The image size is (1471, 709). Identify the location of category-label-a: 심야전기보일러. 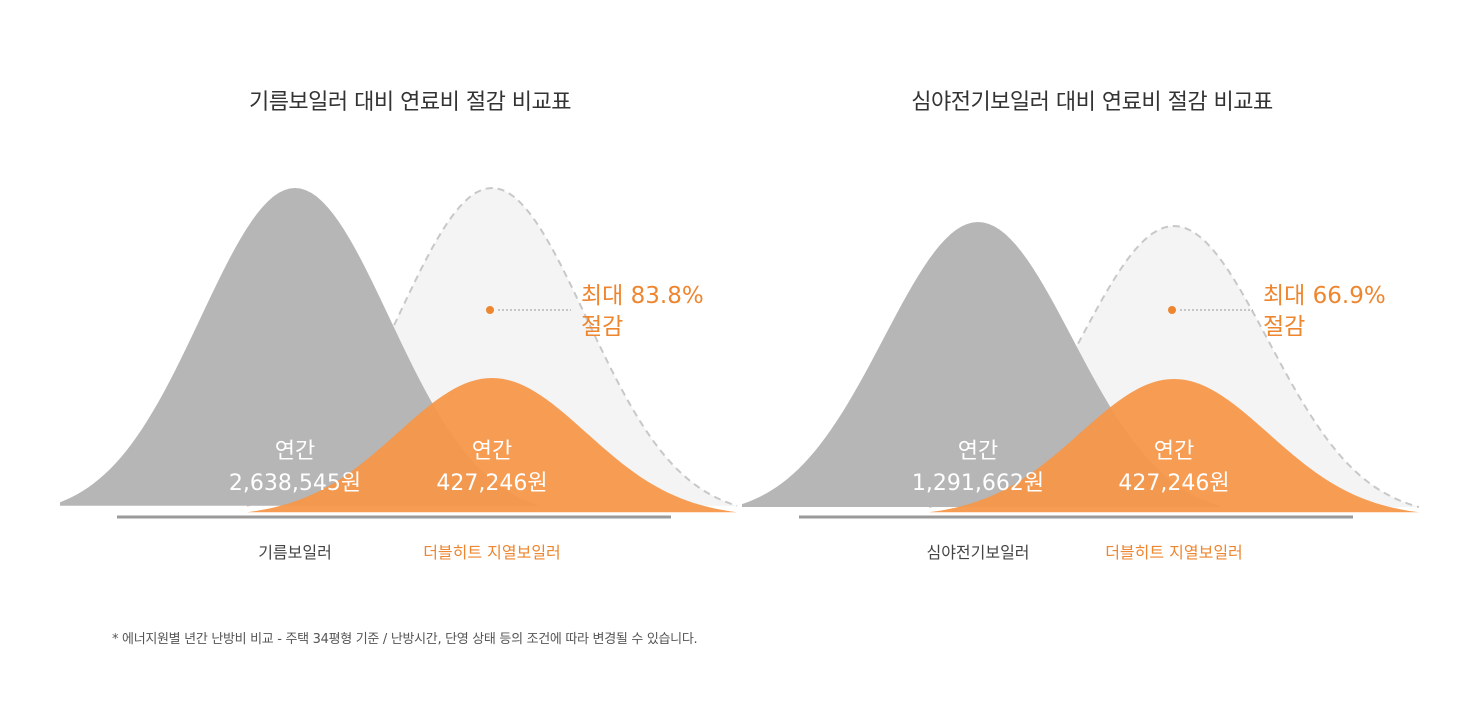
(977, 552).